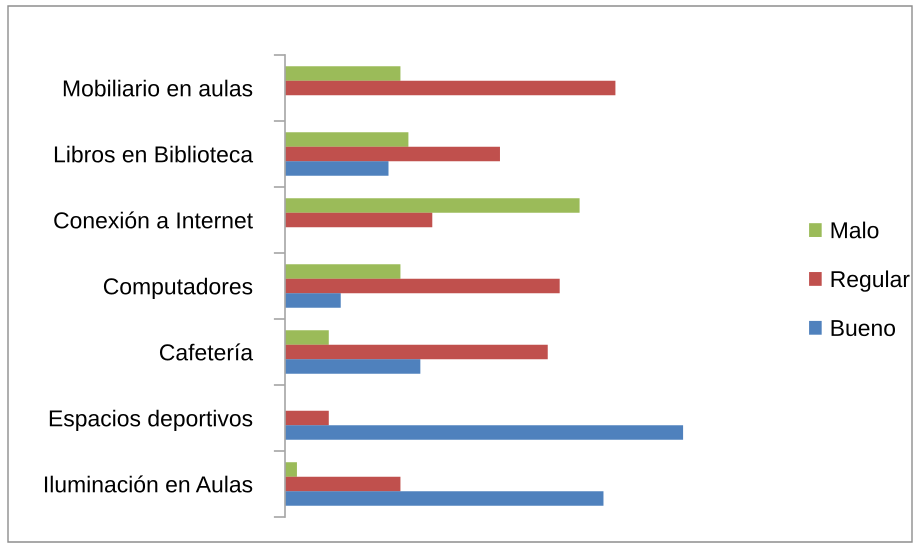 The height and width of the screenshot is (548, 920). Describe the element at coordinates (158, 88) in the screenshot. I see `y-tick-label: Mobiliario en aulas` at that location.